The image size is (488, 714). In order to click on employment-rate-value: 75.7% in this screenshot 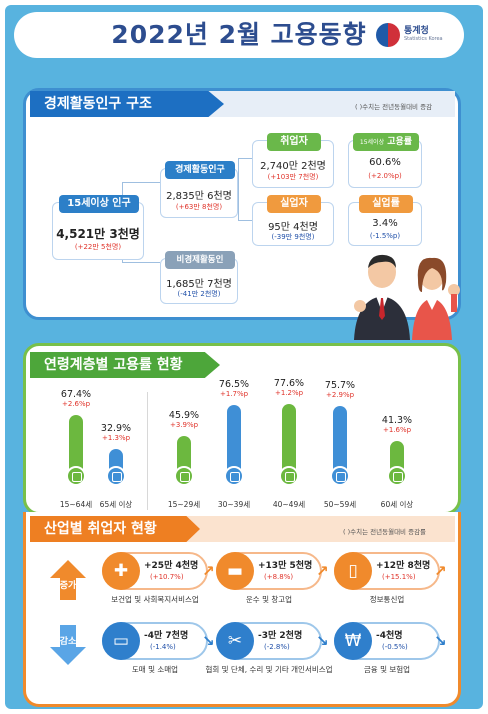, I will do `click(340, 385)`.